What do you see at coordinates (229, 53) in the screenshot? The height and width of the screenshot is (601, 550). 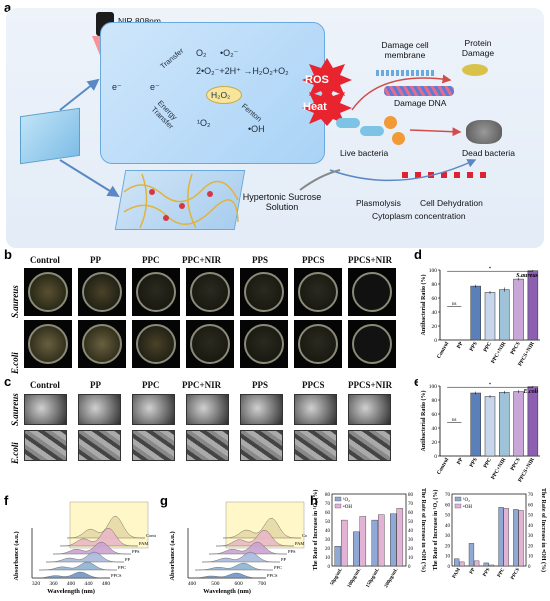 I see `superoxide-label: •O₂⁻` at bounding box center [229, 53].